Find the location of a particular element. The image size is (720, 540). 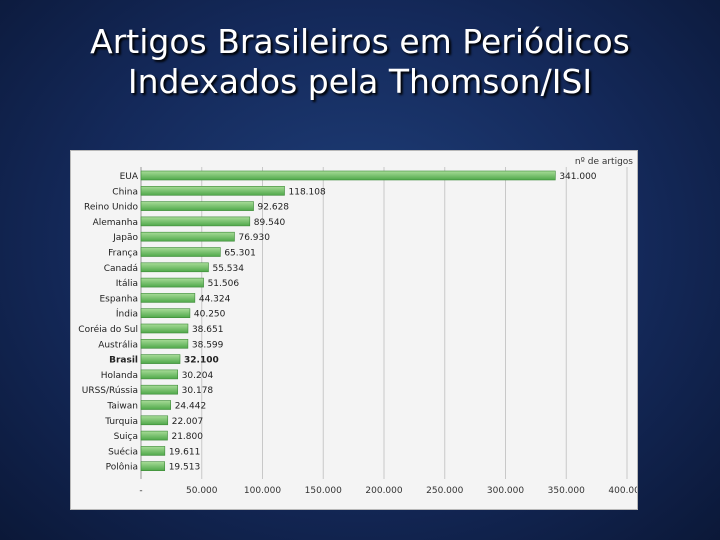

slide-title-line-2: Indexados pela Thomson/ISI is located at coordinates (360, 81).